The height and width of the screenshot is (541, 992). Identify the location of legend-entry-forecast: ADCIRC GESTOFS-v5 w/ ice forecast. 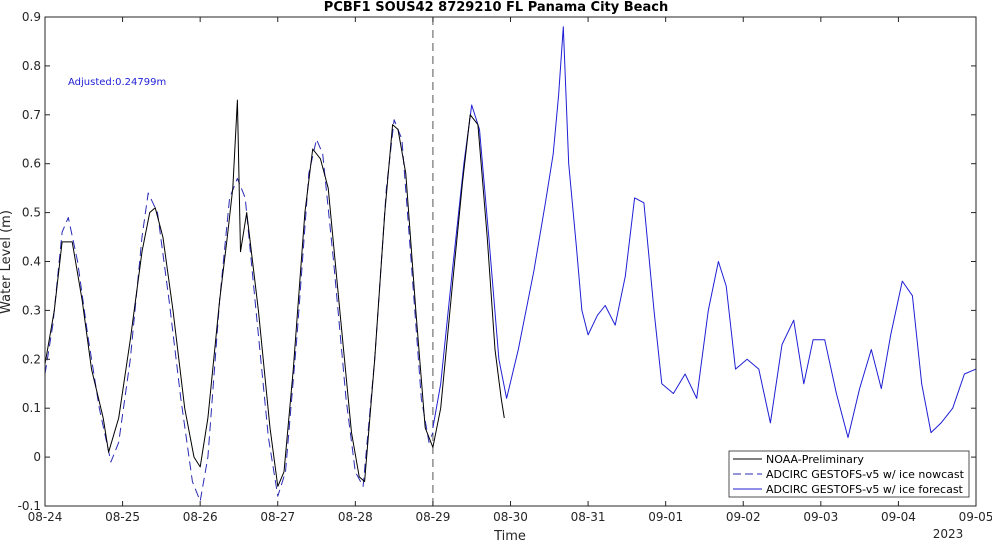
(865, 489).